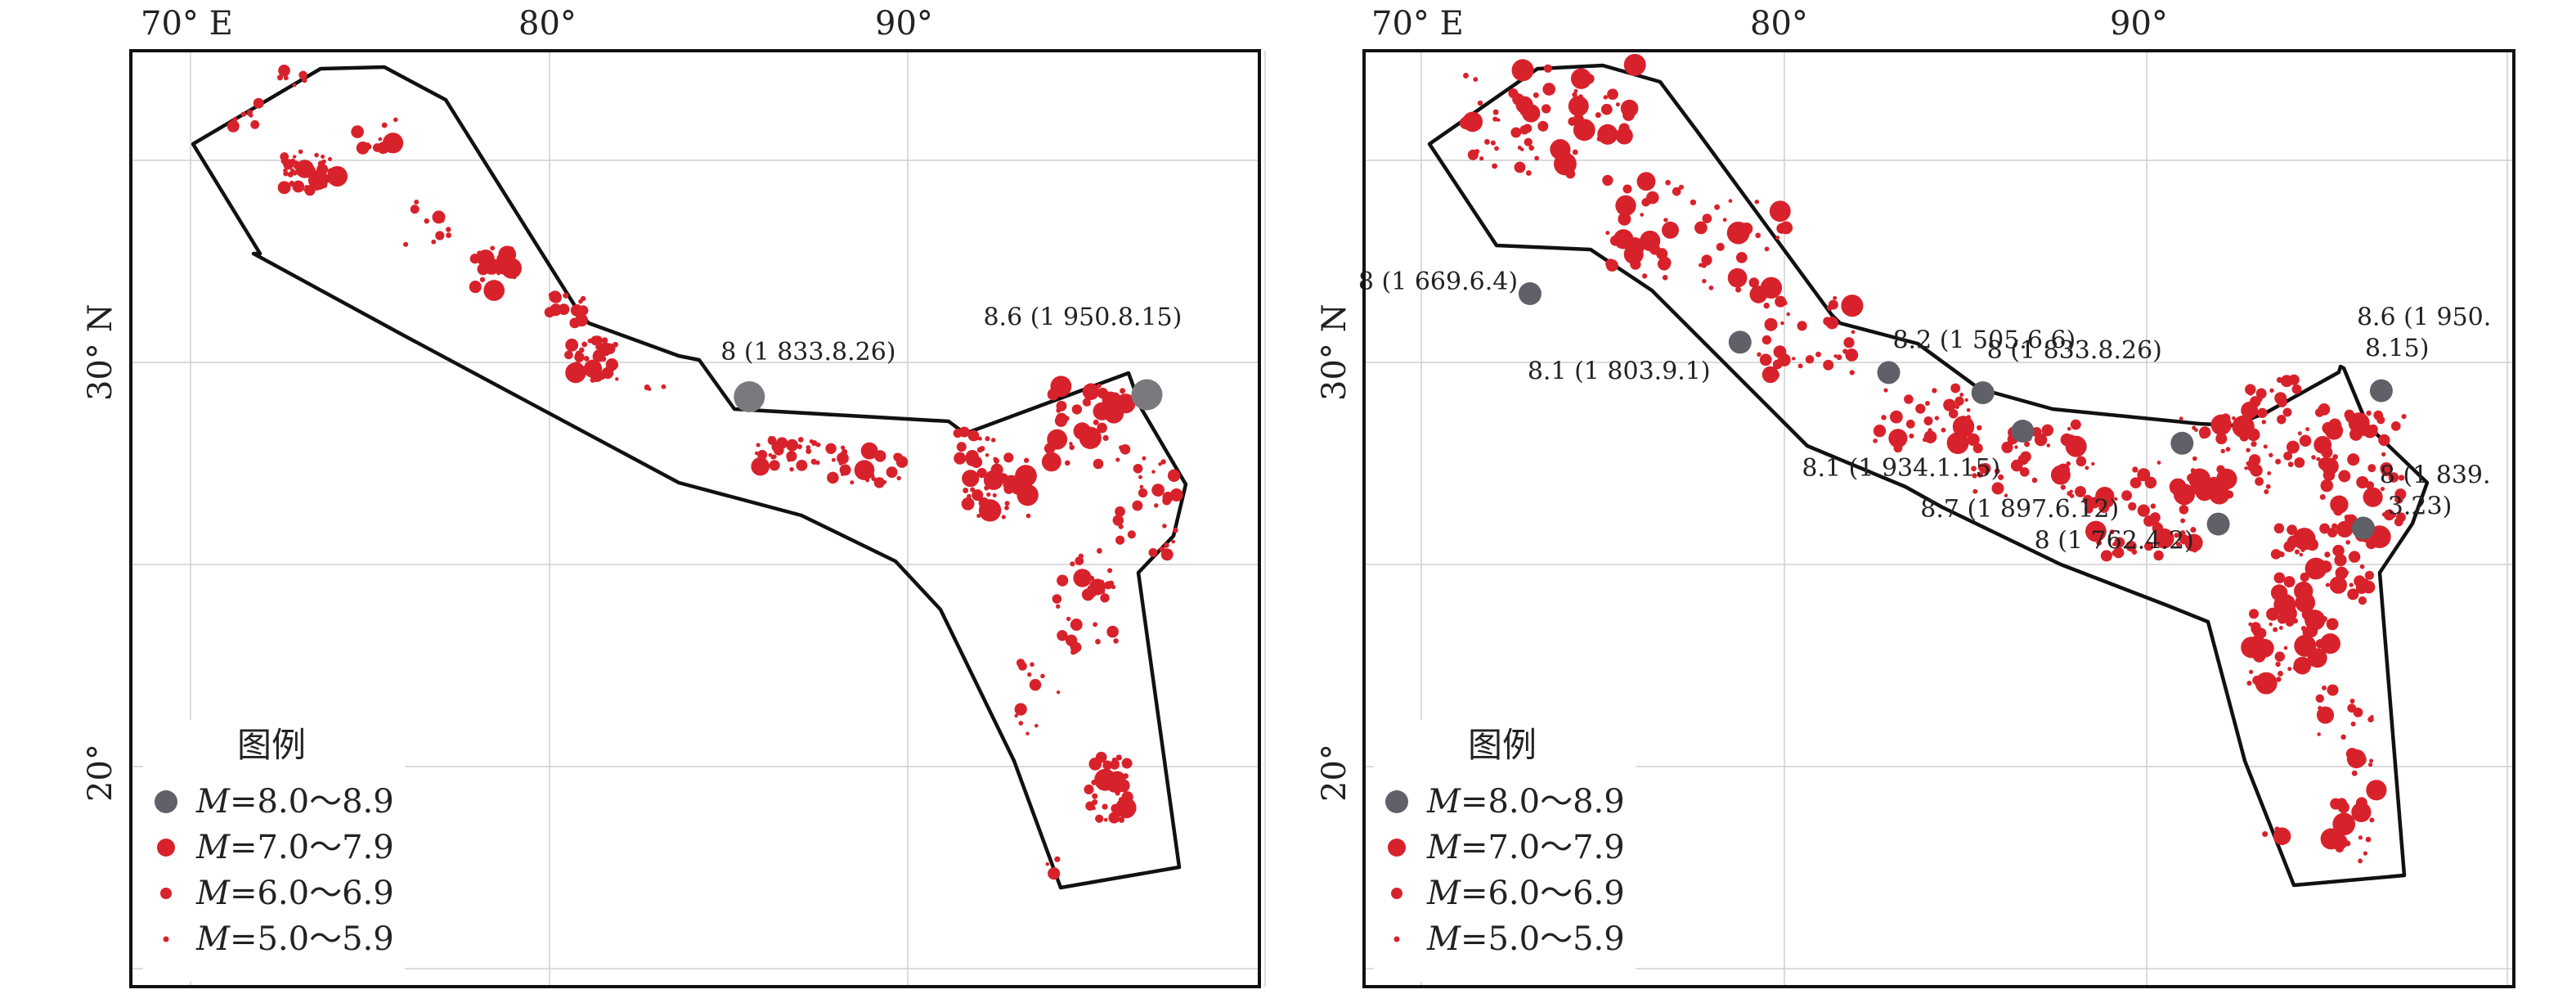 The width and height of the screenshot is (2576, 994). Describe the element at coordinates (1396, 939) in the screenshot. I see `legend-symbol-m5` at that location.